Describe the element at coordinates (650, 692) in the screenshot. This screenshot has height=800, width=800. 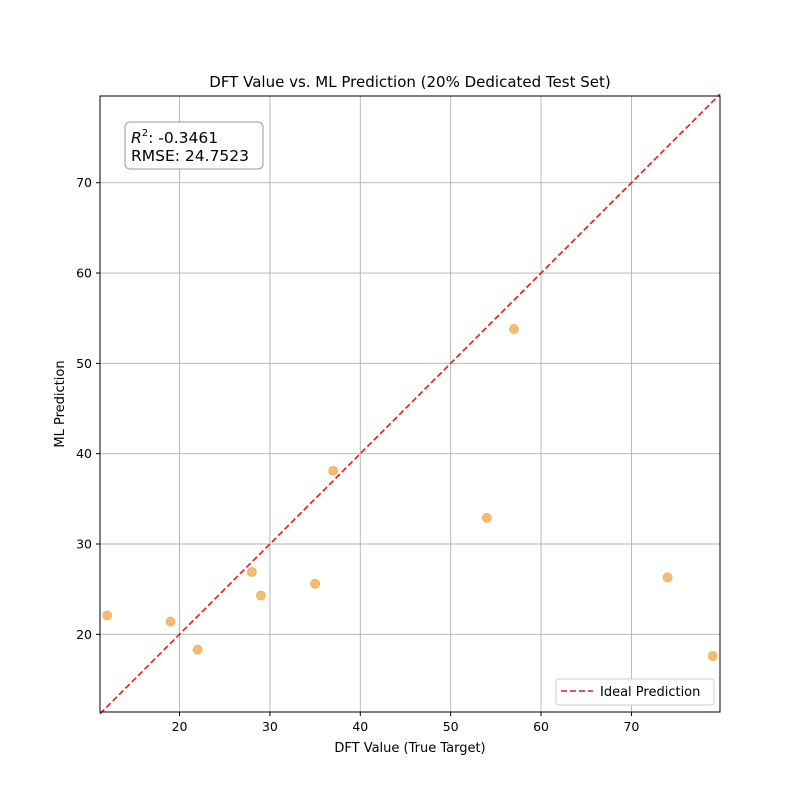
I see `legend-ideal-label: Ideal Prediction` at that location.